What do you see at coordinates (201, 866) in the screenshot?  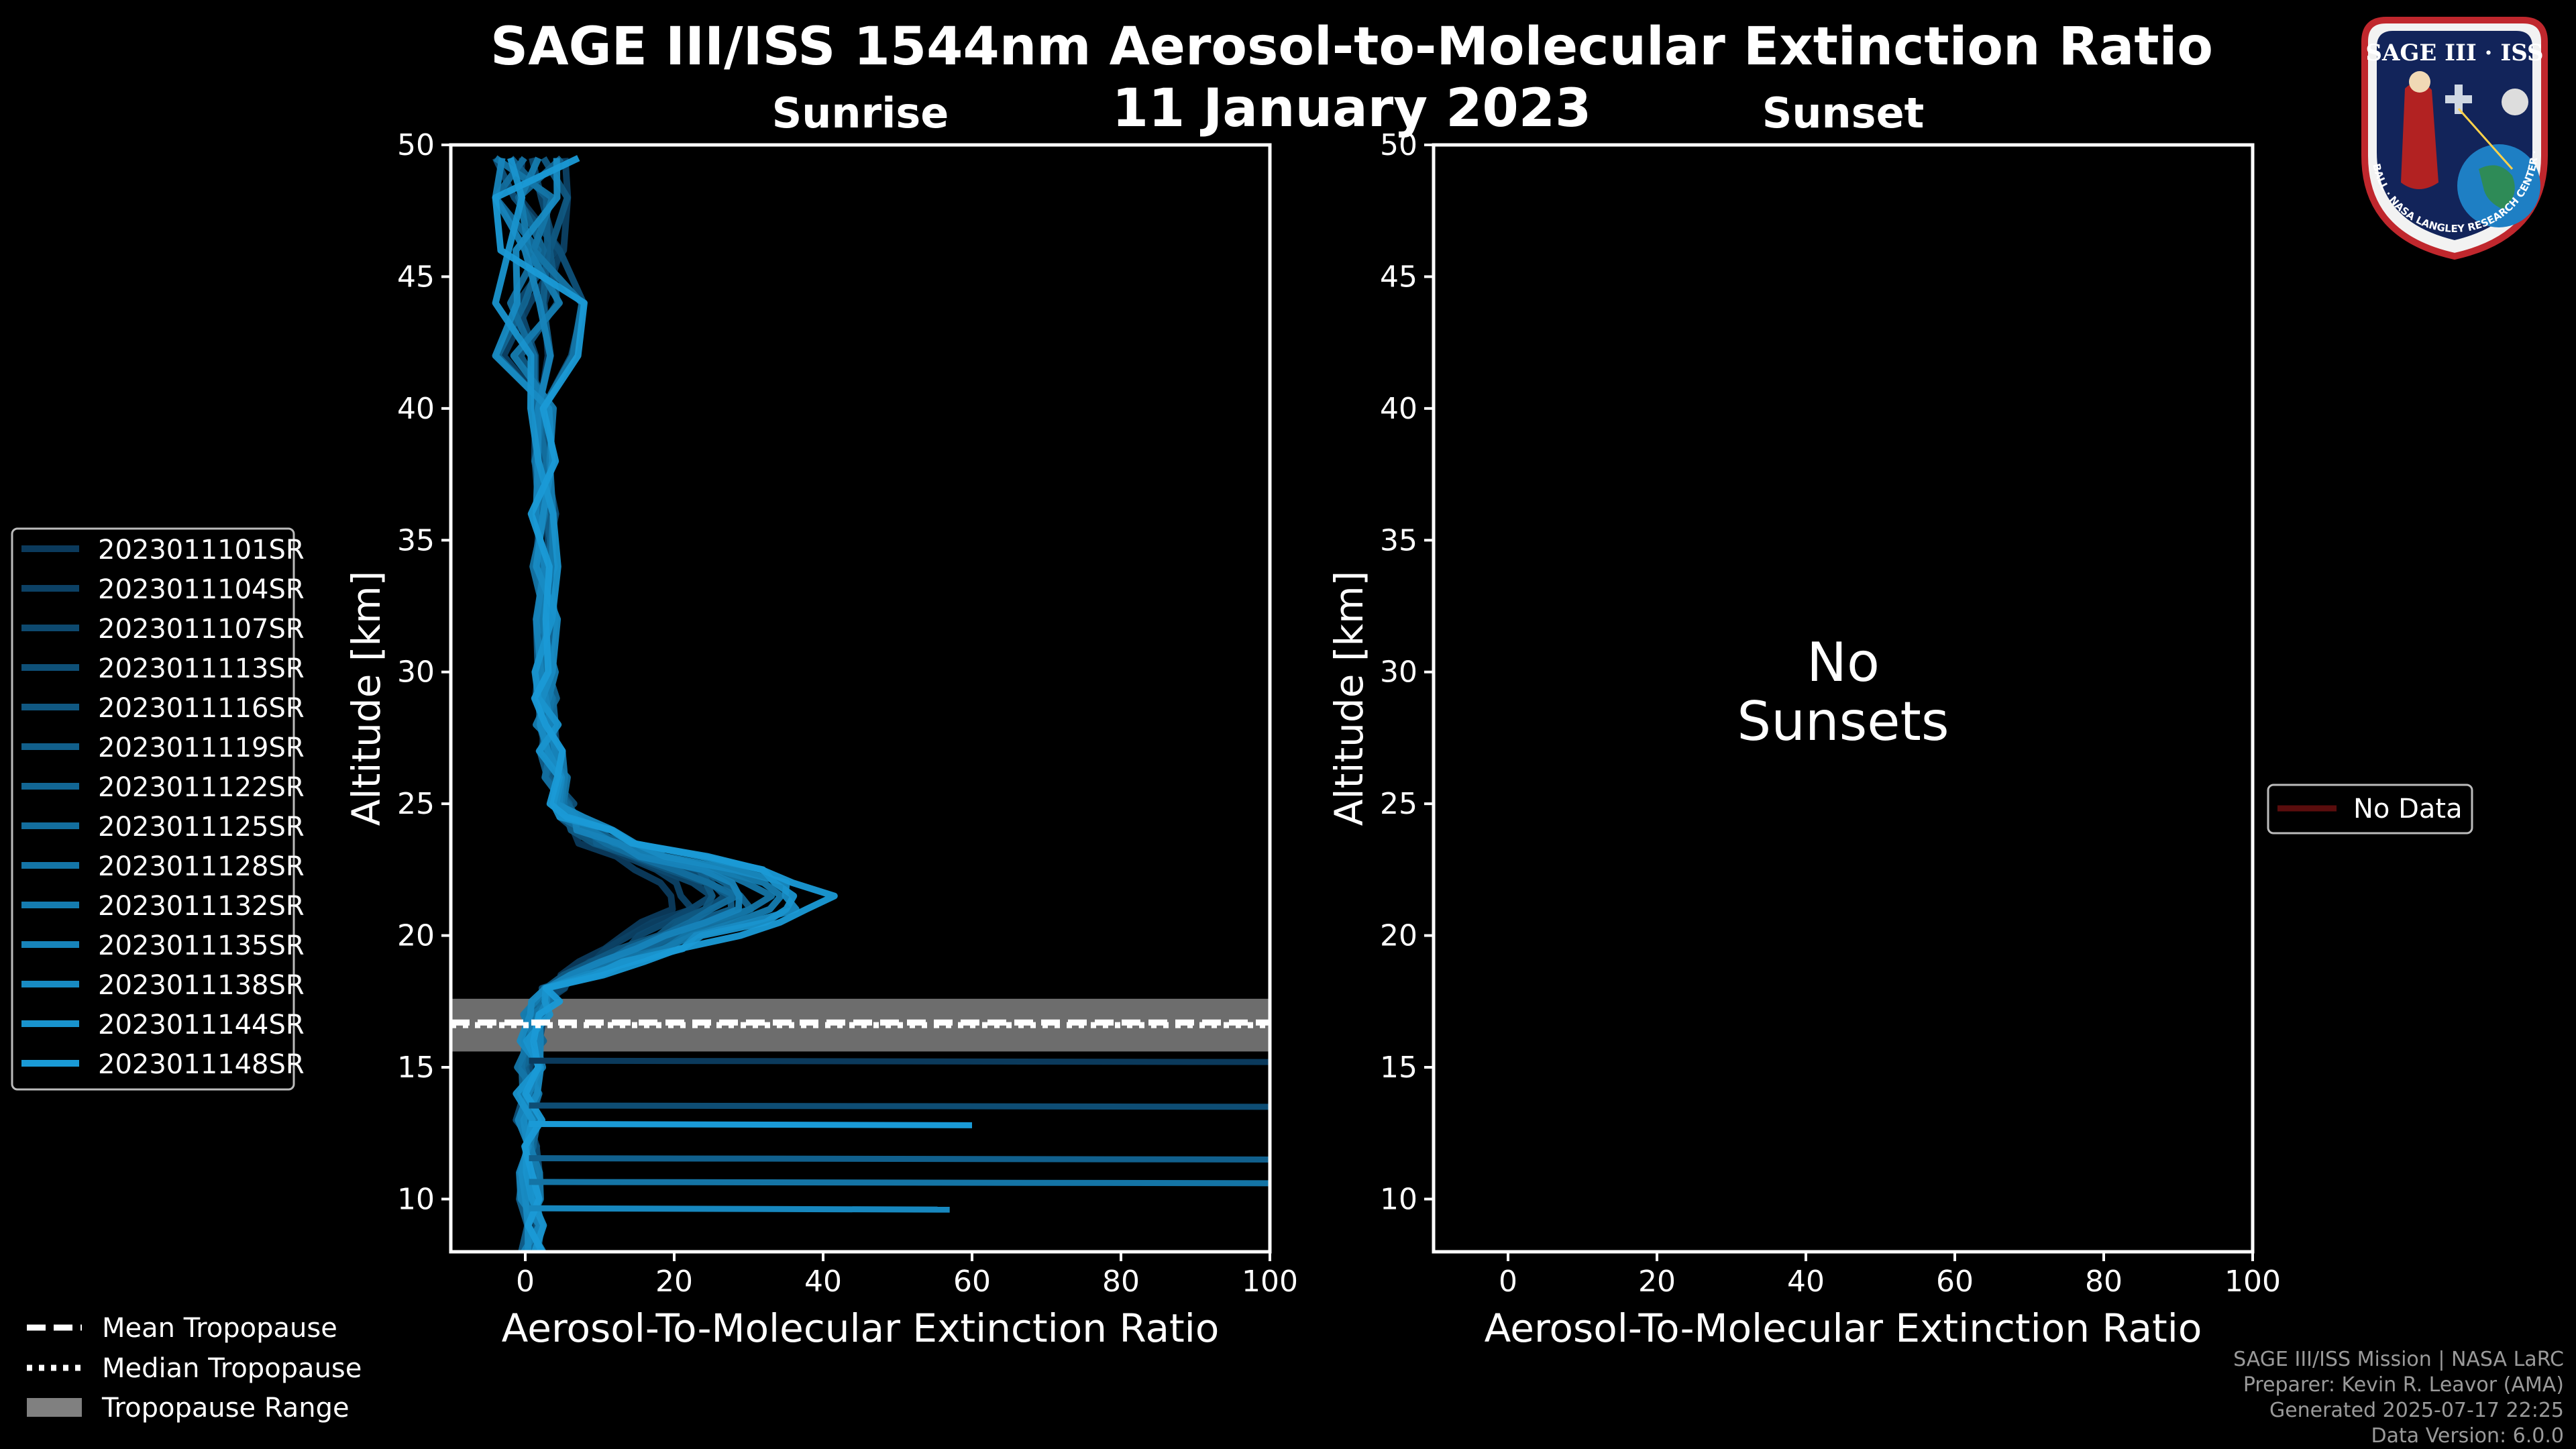 I see `legend-label: 2023011128SR` at bounding box center [201, 866].